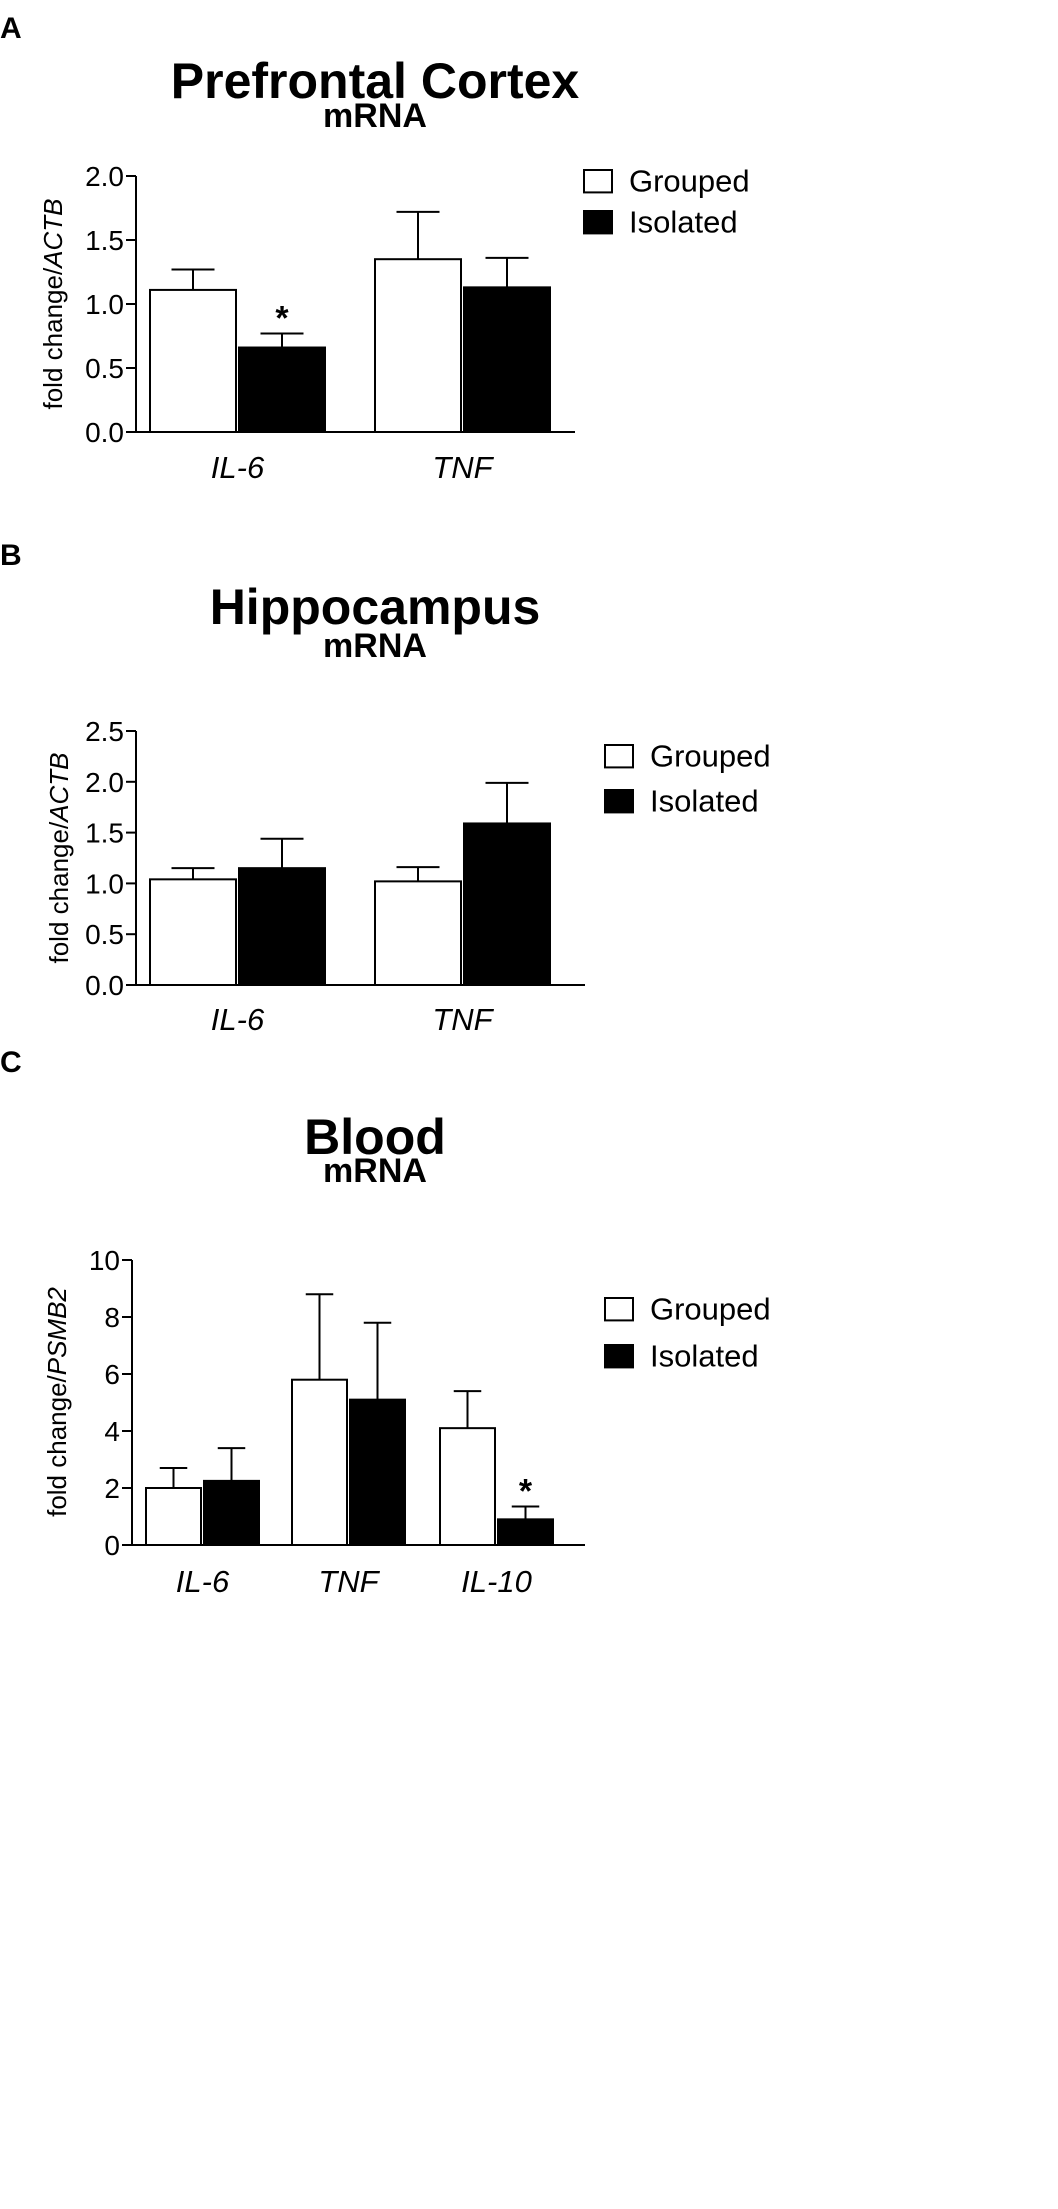 This screenshot has width=1058, height=2209. Describe the element at coordinates (375, 607) in the screenshot. I see `chart-title: Hippocampus` at that location.